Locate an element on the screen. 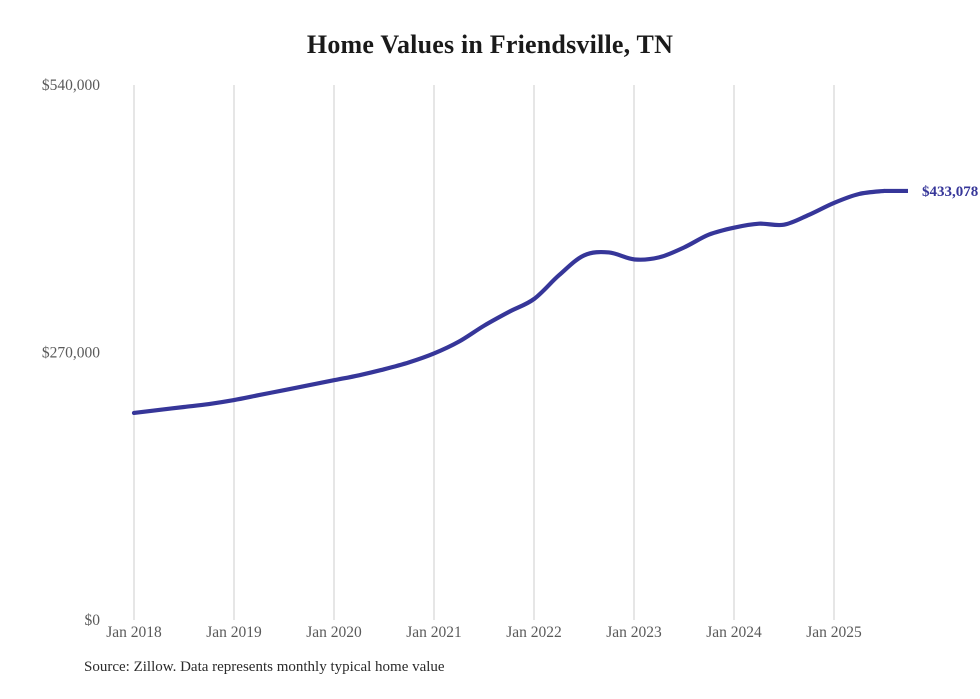 This screenshot has height=699, width=980. latest-value-annotation: $433,078 is located at coordinates (950, 192).